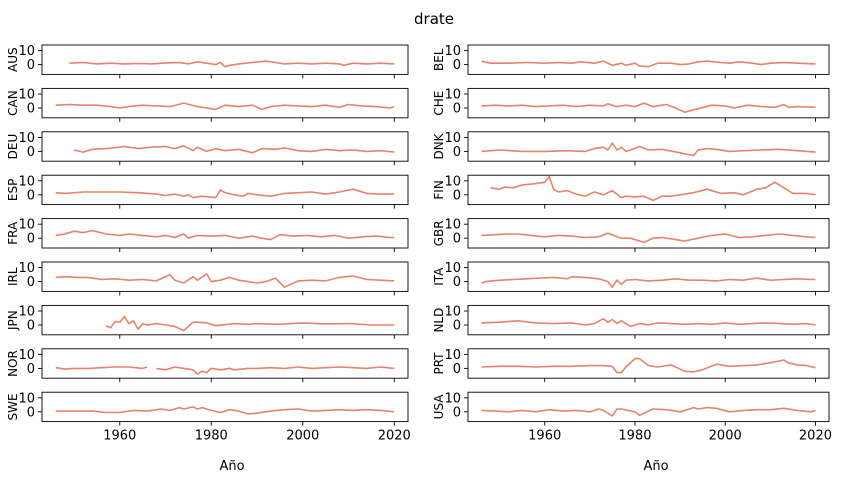 The width and height of the screenshot is (843, 483). I want to click on panel-frame-dnk, so click(648, 146).